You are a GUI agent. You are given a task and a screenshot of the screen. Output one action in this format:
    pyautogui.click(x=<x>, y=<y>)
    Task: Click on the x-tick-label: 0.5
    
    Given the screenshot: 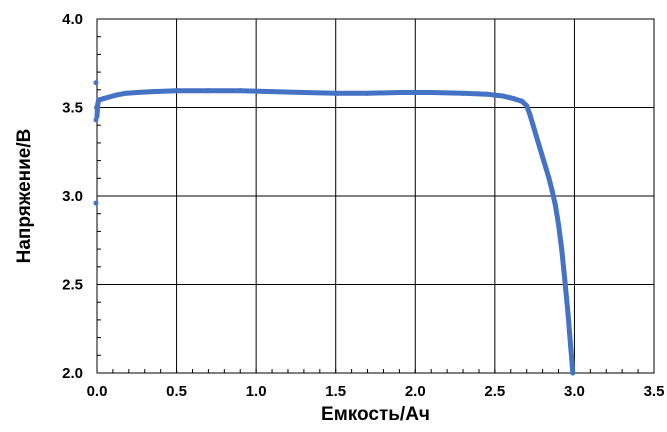 What is the action you would take?
    pyautogui.click(x=176, y=391)
    